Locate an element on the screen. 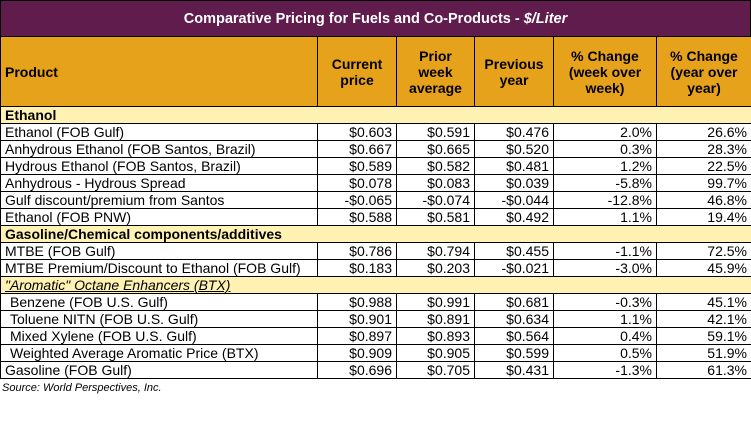 Image resolution: width=751 pixels, height=448 pixels. product-cell: MTBE (FOB Gulf) is located at coordinates (159, 251).